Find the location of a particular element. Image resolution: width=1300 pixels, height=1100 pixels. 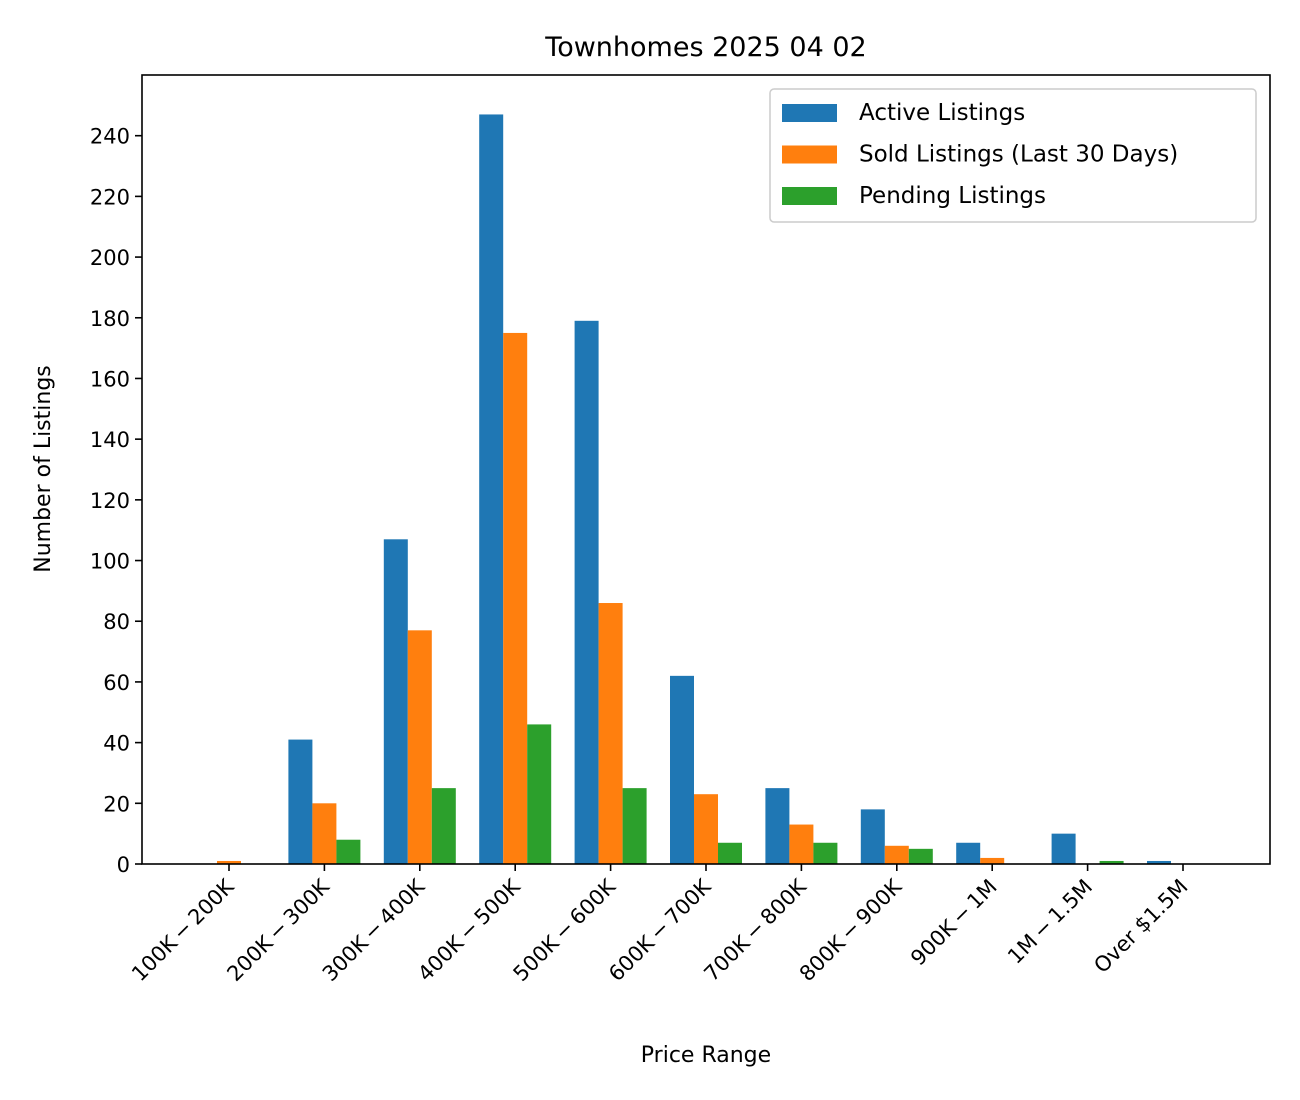

y-tick-label: 20 is located at coordinates (116, 804).